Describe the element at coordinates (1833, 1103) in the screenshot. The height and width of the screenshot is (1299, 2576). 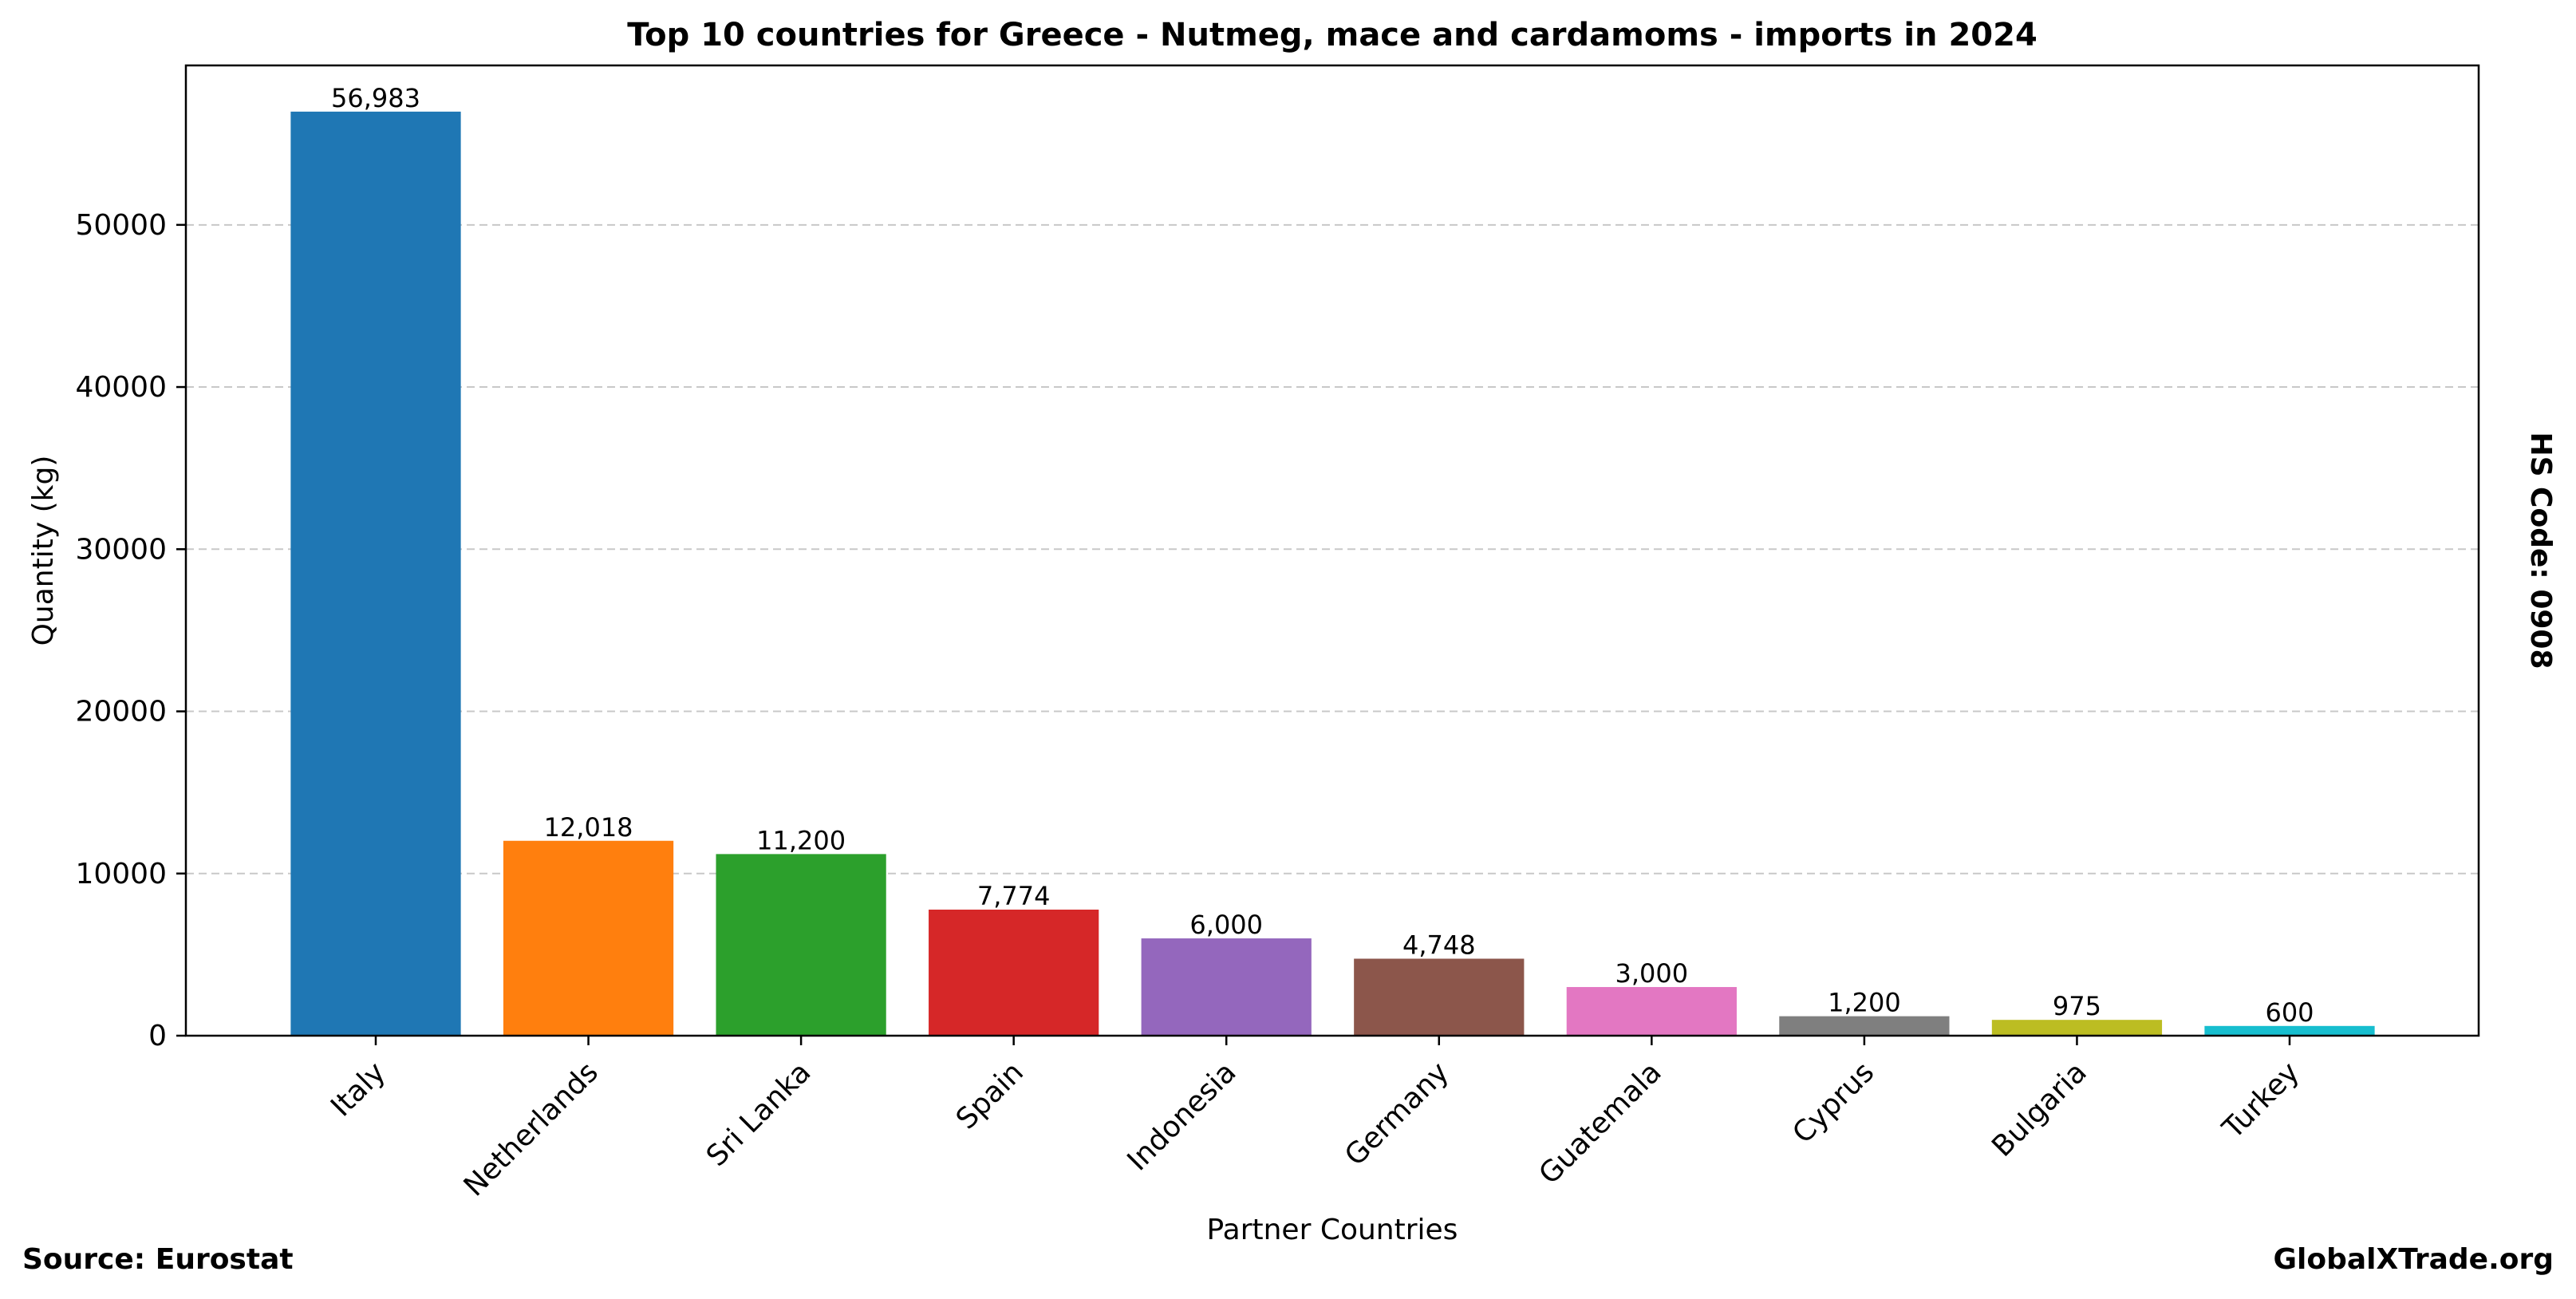
I see `x-tick-label: Cyprus` at that location.